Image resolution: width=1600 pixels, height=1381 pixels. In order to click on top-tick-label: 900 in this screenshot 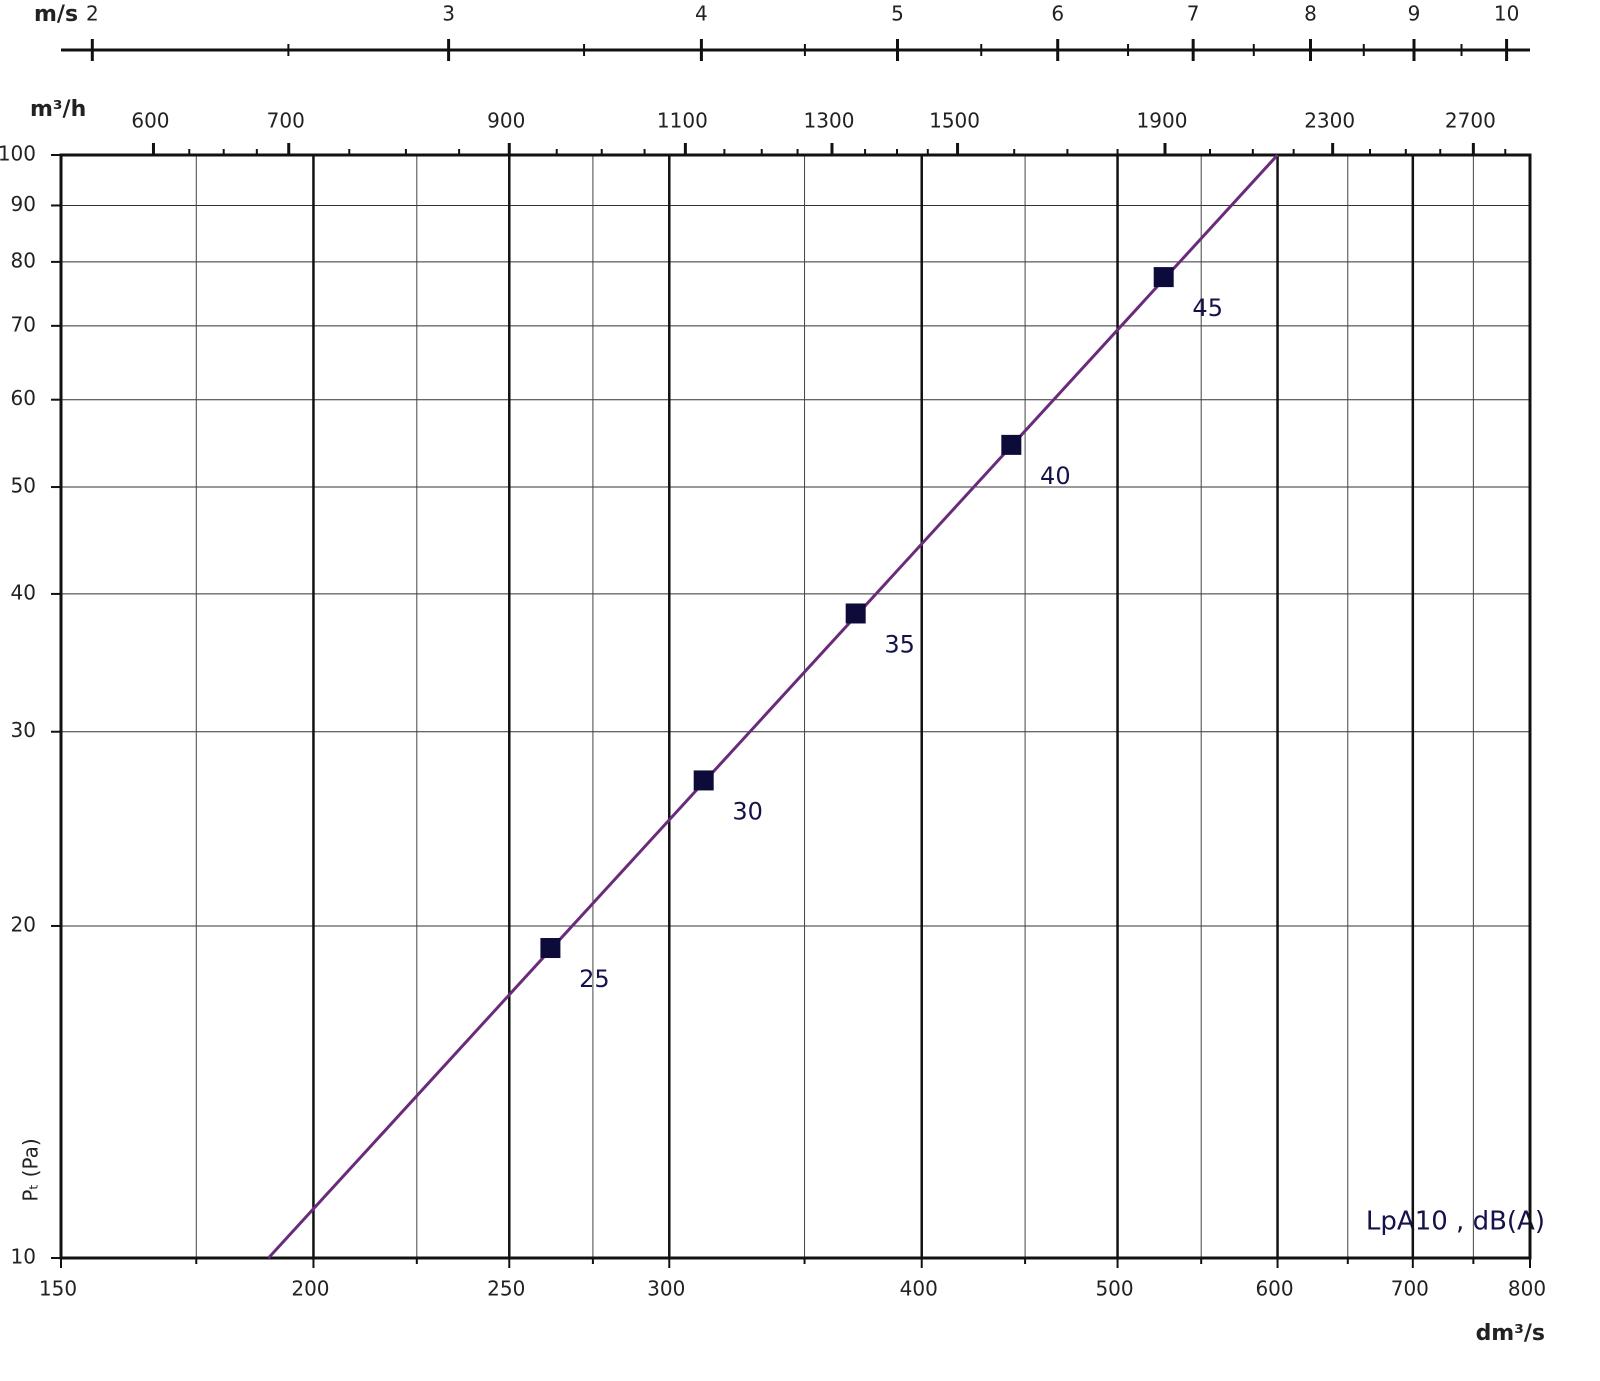, I will do `click(506, 121)`.